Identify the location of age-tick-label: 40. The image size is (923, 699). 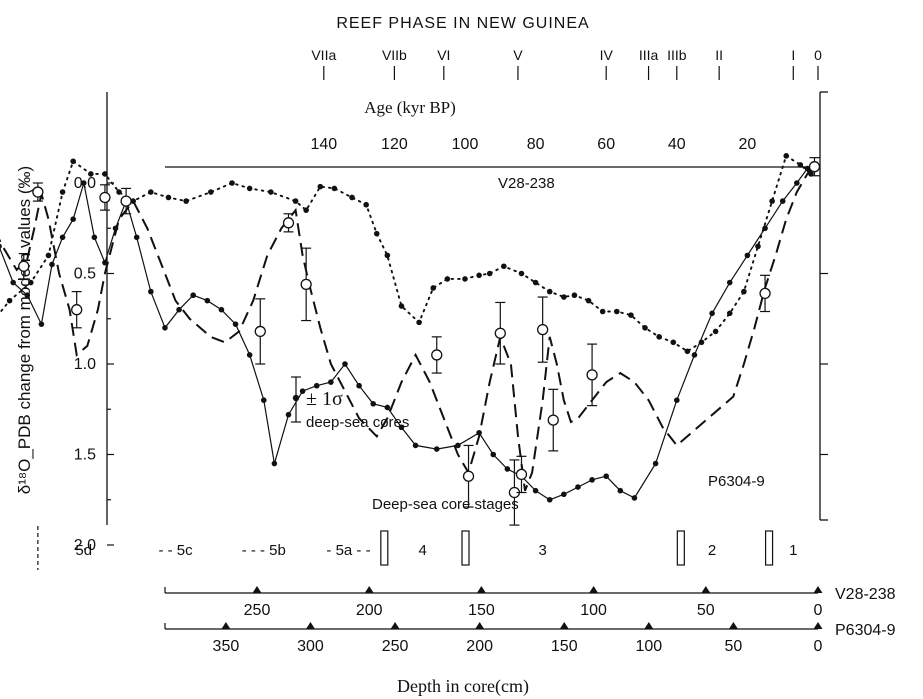
(677, 144).